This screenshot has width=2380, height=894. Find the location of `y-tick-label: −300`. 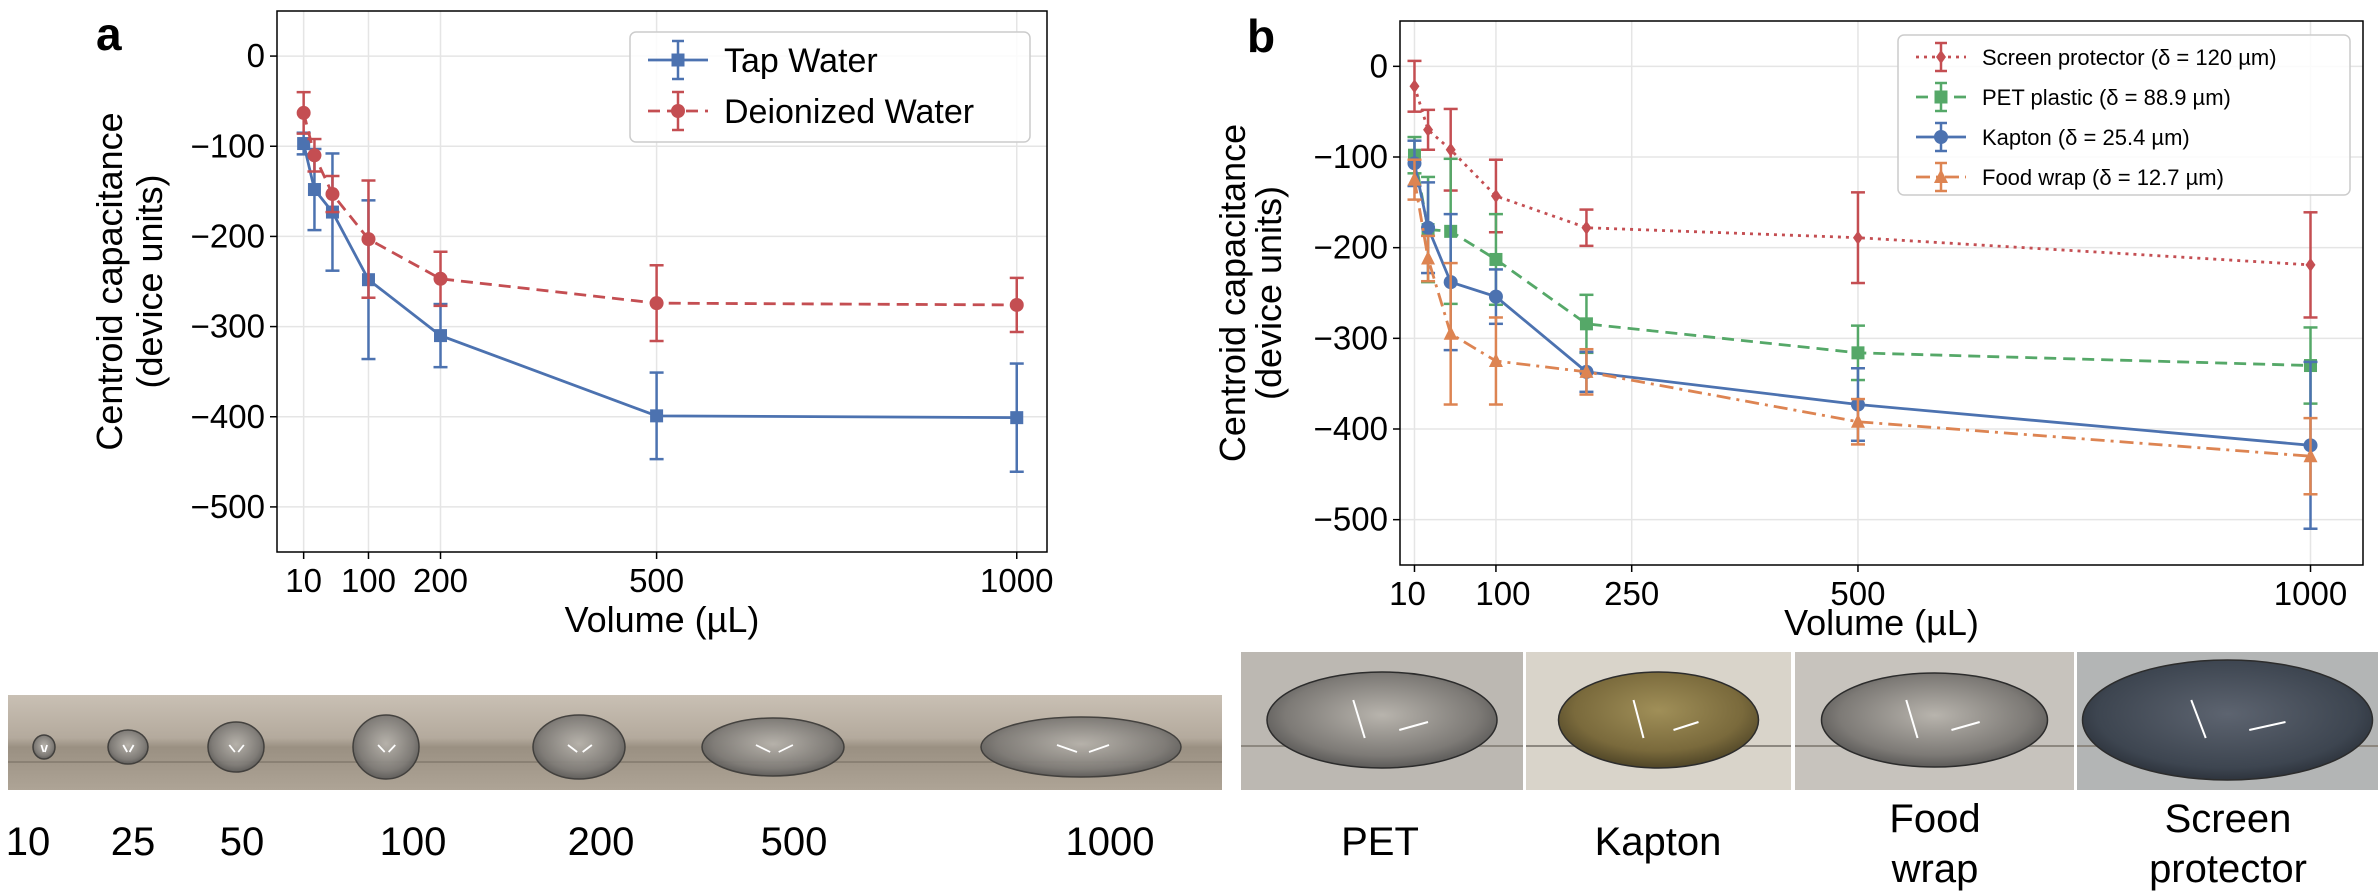

y-tick-label: −300 is located at coordinates (228, 326).